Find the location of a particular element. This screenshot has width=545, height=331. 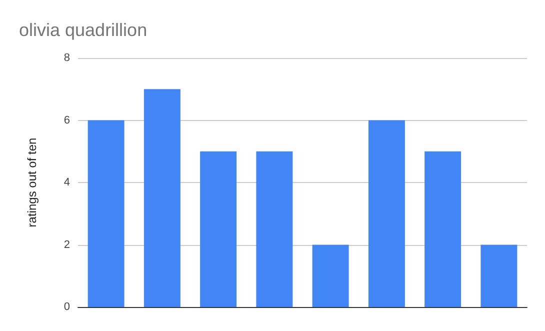

y-tick-label: 4 is located at coordinates (67, 182).